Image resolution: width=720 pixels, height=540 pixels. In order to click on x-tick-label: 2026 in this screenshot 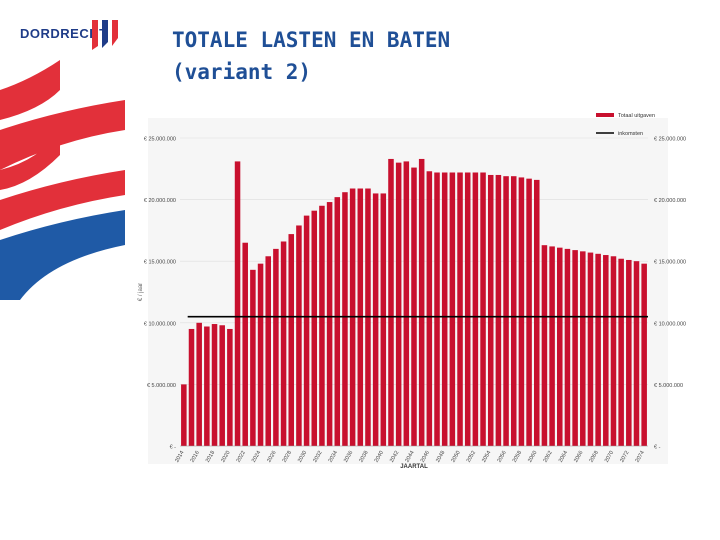, I will do `click(271, 457)`.